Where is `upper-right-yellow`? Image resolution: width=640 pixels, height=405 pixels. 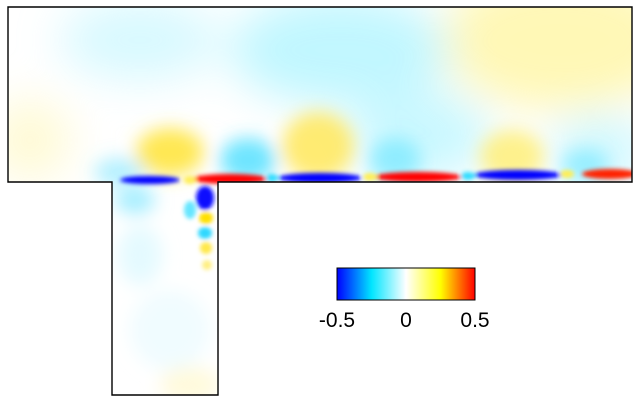 upper-right-yellow is located at coordinates (536, 58).